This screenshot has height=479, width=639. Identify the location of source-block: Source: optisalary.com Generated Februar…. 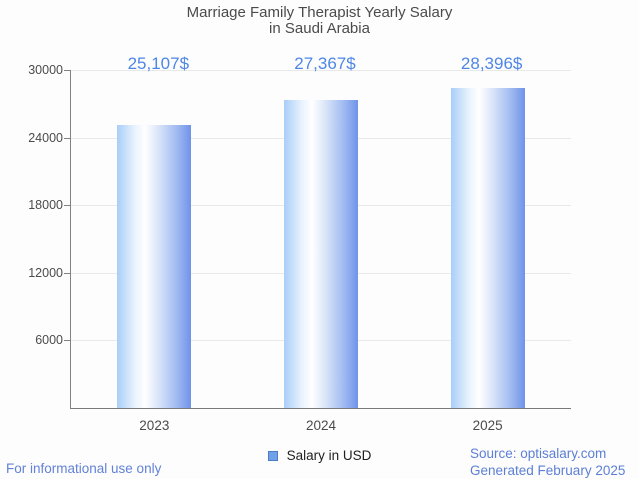
(547, 462).